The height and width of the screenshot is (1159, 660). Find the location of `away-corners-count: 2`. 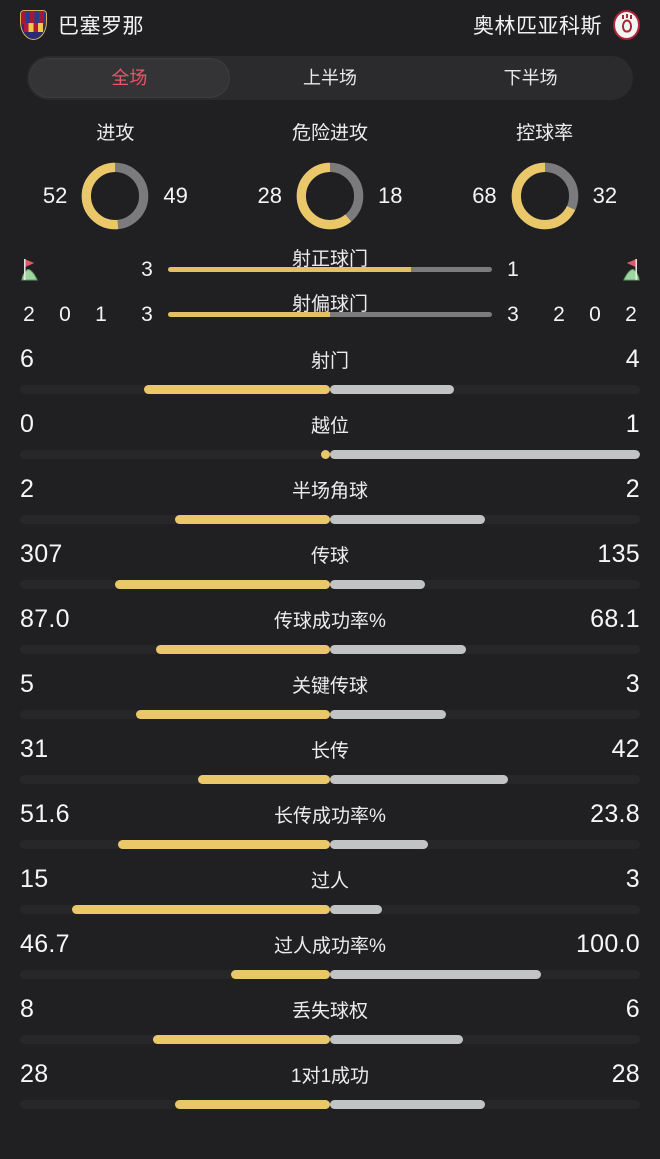

away-corners-count: 2 is located at coordinates (631, 314).